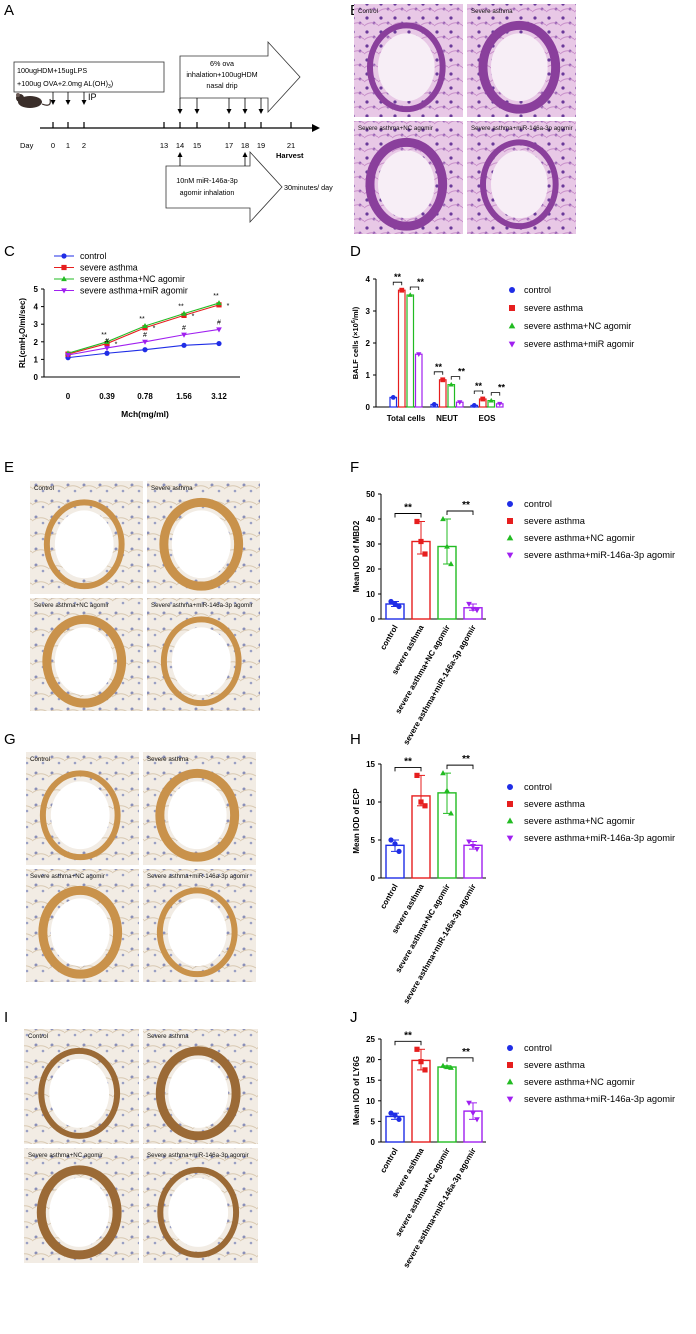 Image resolution: width=696 pixels, height=1334 pixels. I want to click on panel-letter-d: D, so click(355, 251).